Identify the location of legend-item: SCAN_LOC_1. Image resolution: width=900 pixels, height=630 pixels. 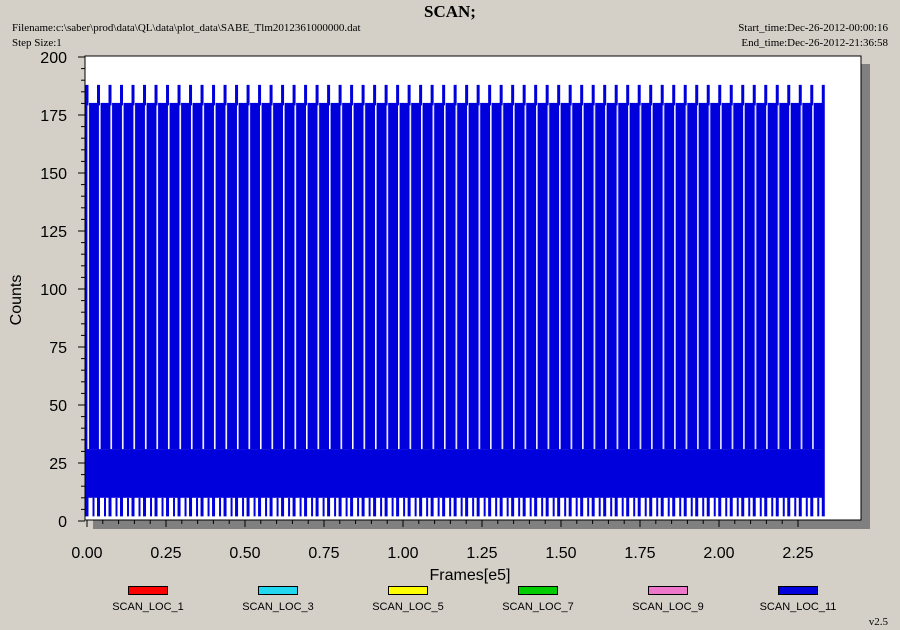
(148, 599).